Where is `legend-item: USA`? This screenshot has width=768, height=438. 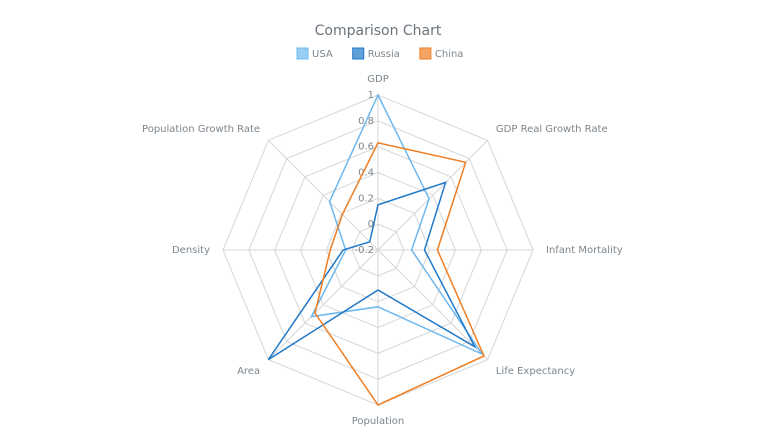 legend-item: USA is located at coordinates (314, 53).